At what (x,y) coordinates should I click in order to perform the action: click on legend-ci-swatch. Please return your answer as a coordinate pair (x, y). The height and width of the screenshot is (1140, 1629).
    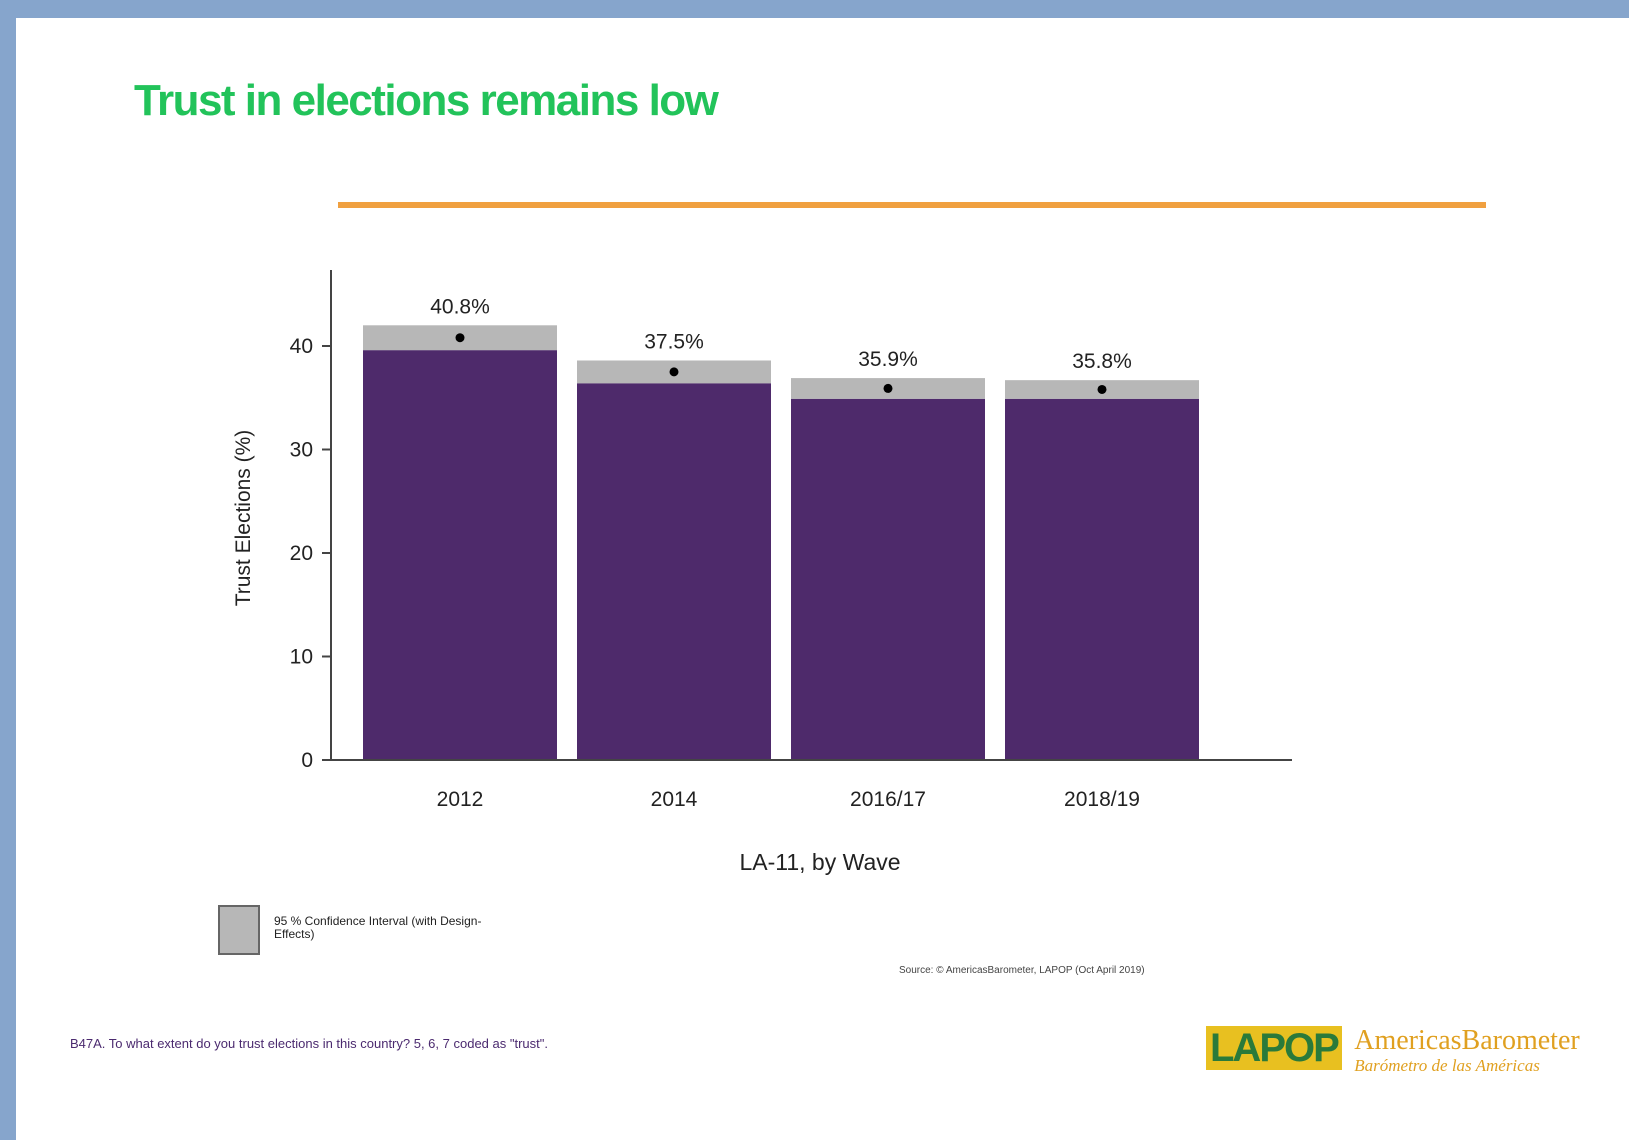
    Looking at the image, I should click on (239, 930).